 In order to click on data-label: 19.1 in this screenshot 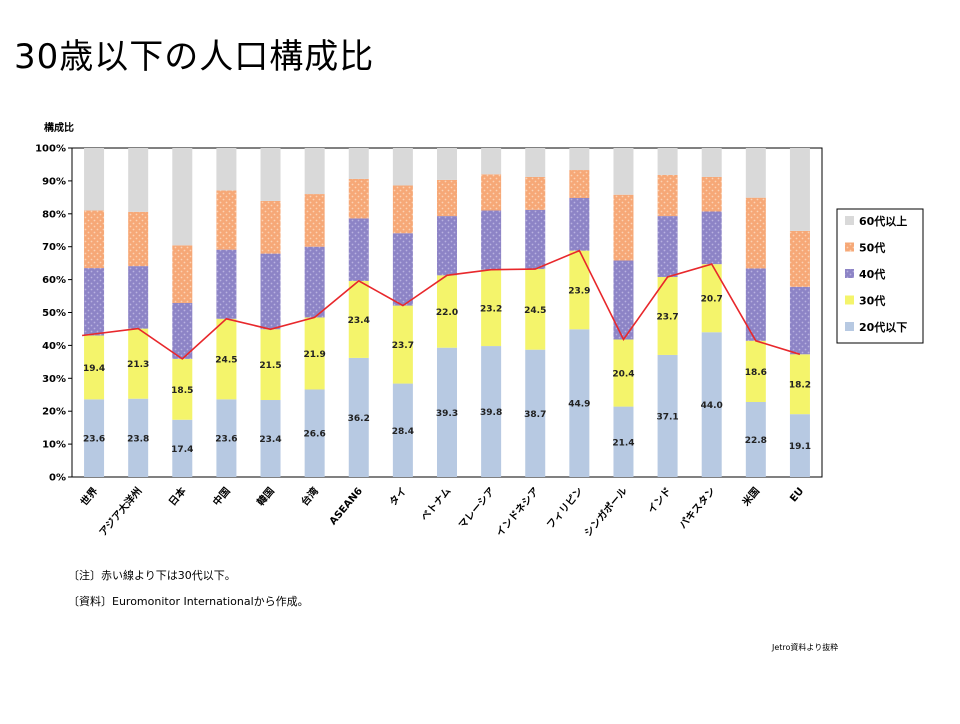, I will do `click(800, 447)`.